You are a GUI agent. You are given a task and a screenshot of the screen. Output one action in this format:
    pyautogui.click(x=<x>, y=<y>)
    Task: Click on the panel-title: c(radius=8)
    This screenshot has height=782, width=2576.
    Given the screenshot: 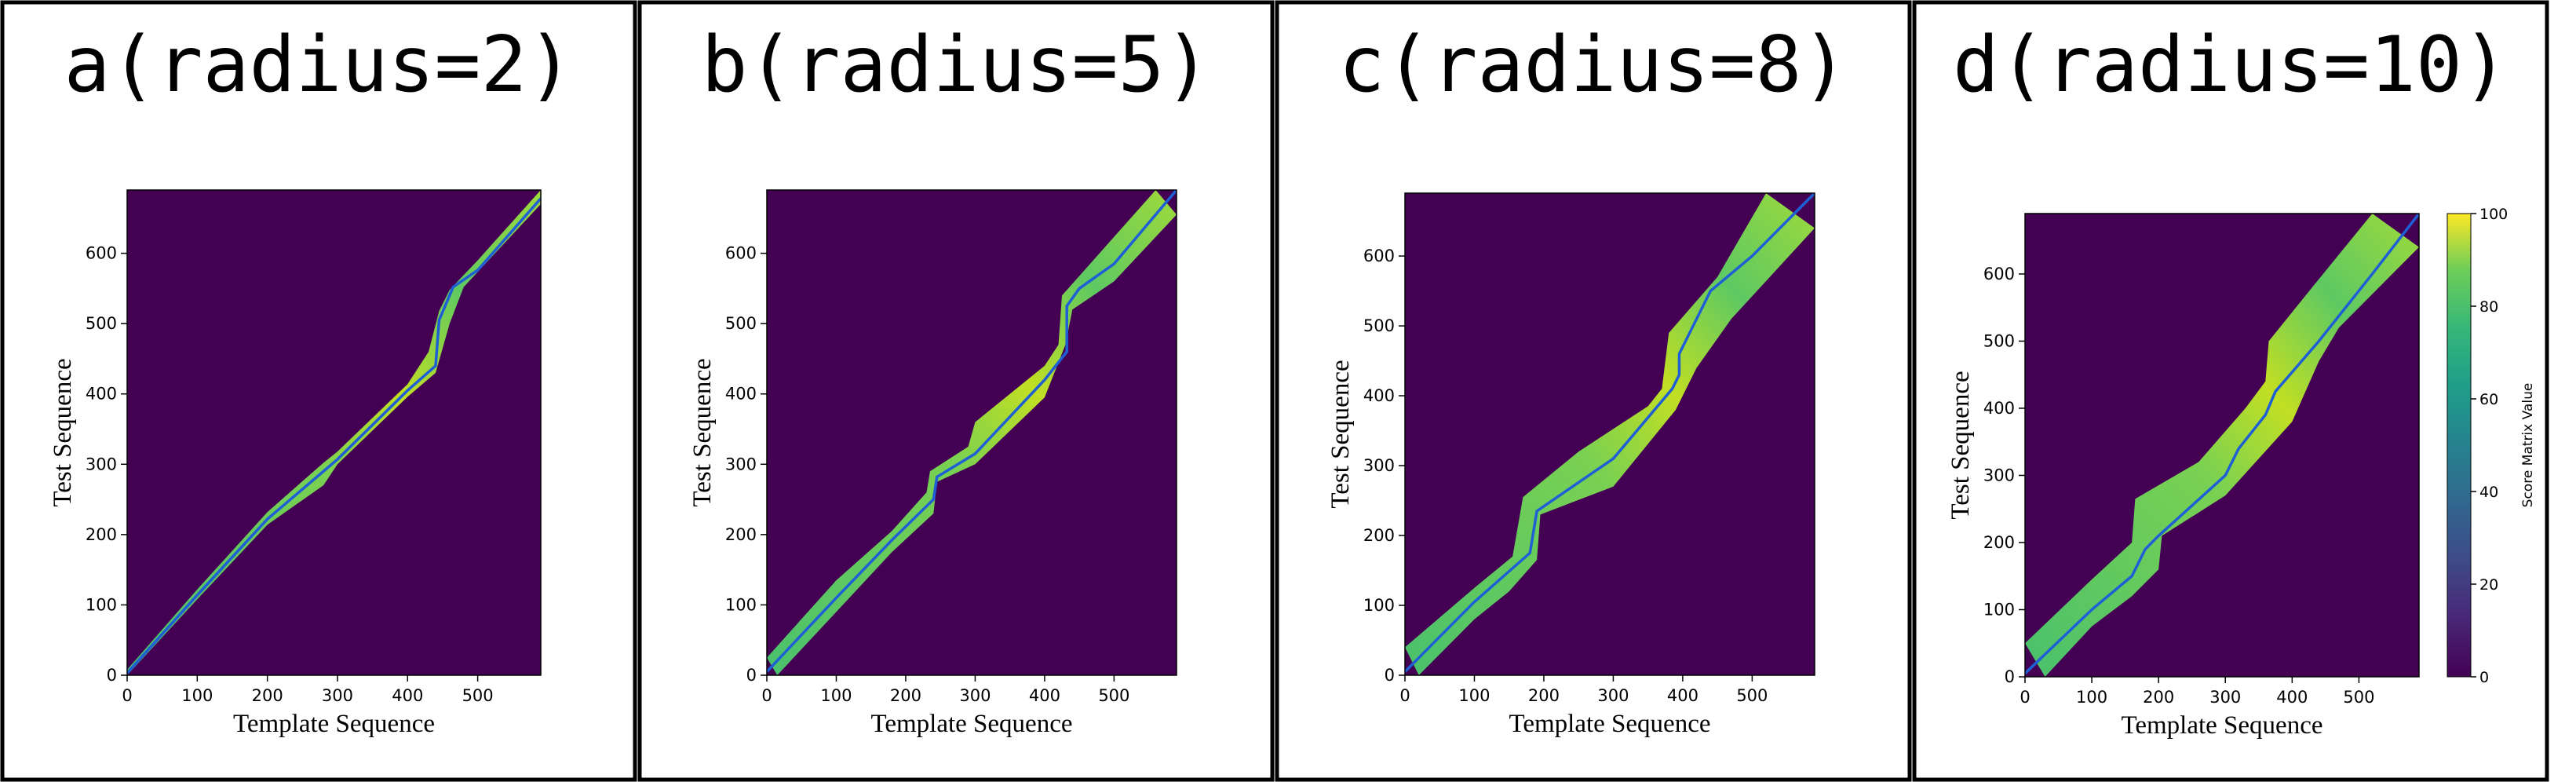 What is the action you would take?
    pyautogui.click(x=1593, y=65)
    